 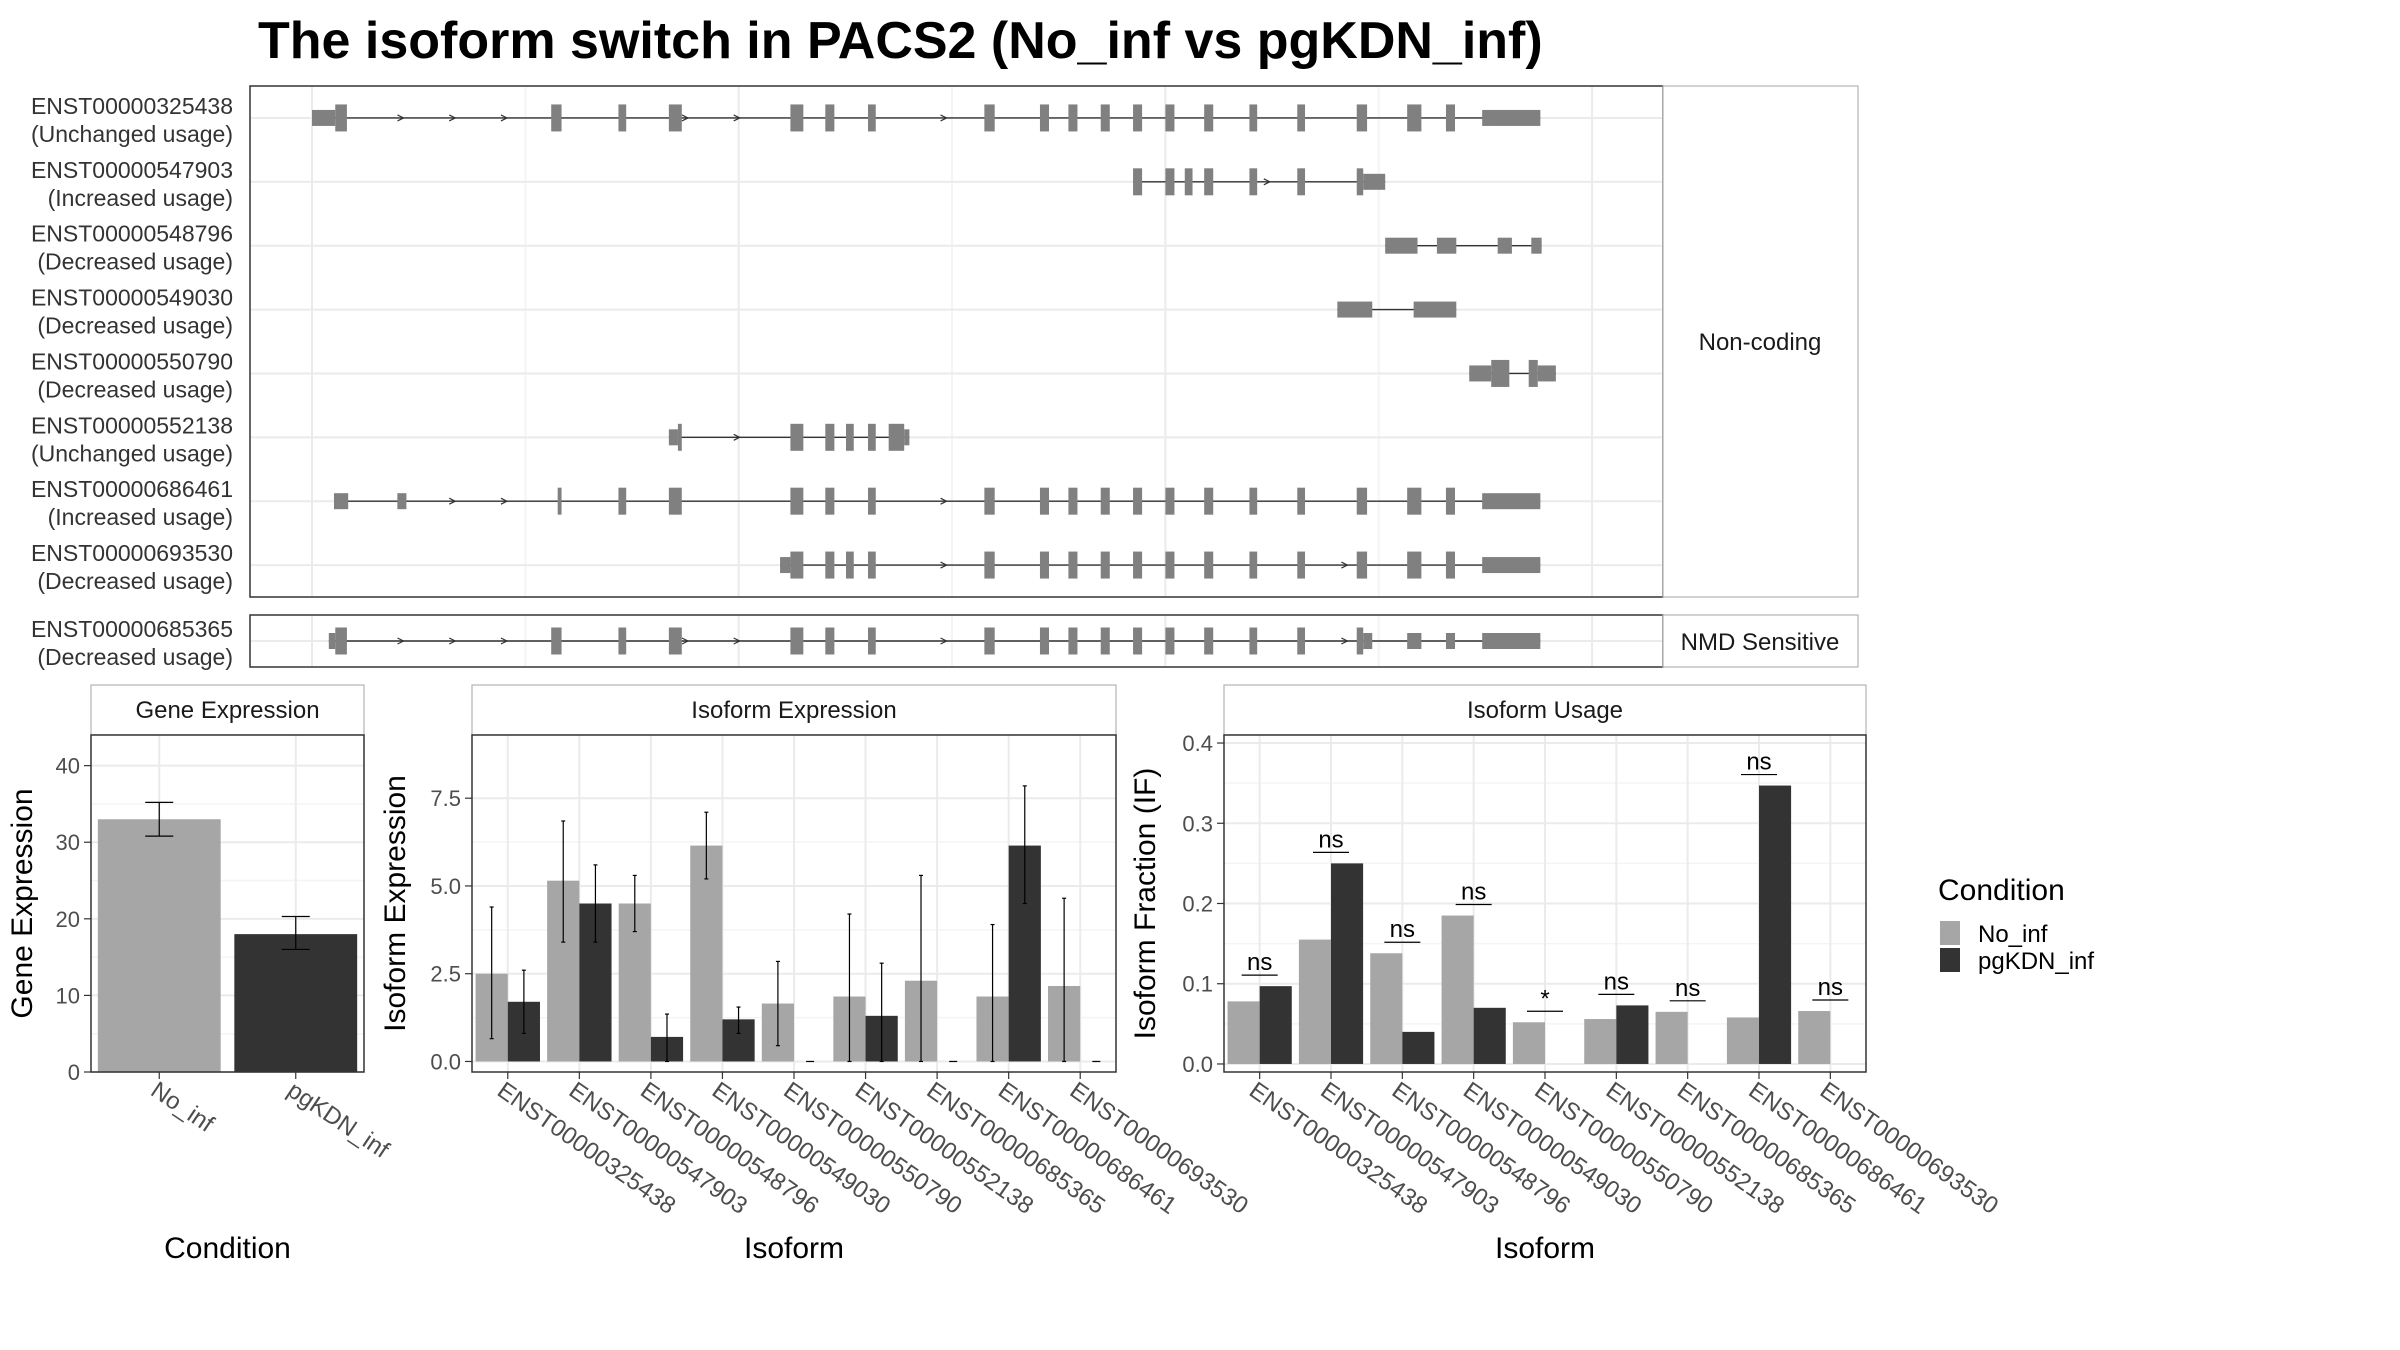 What do you see at coordinates (227, 1248) in the screenshot?
I see `x-axis-title: Condition` at bounding box center [227, 1248].